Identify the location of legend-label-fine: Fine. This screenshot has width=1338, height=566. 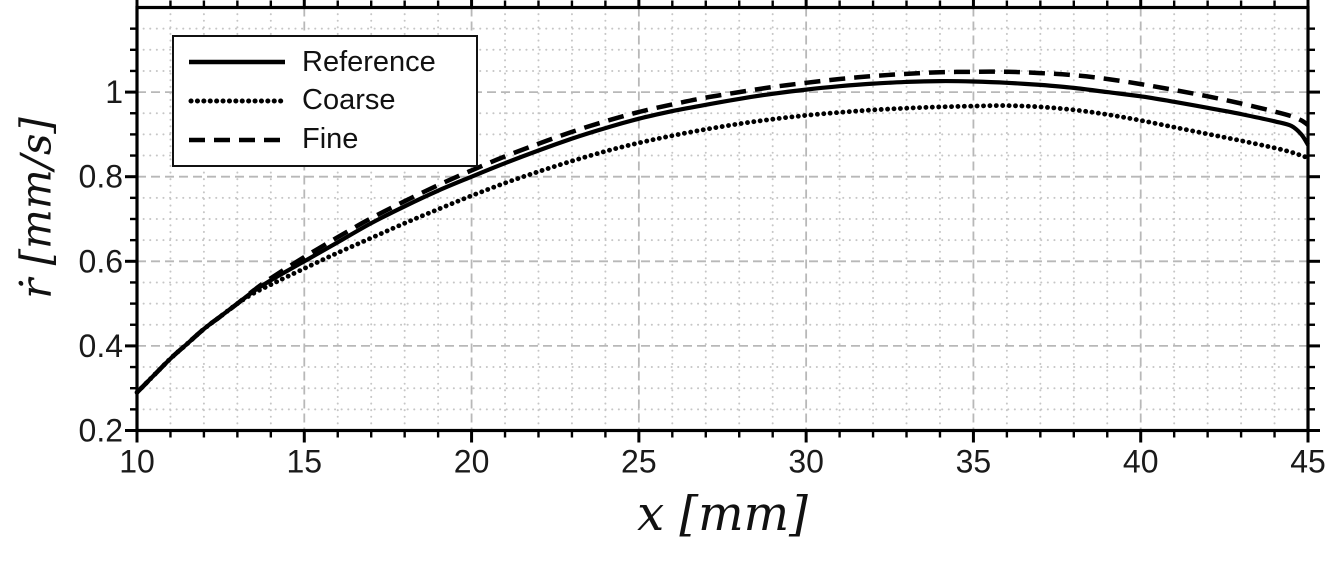
(330, 139).